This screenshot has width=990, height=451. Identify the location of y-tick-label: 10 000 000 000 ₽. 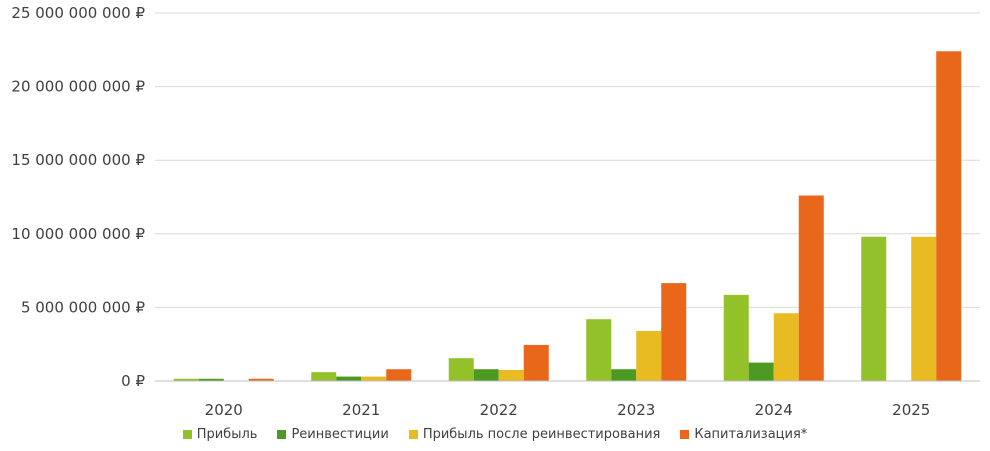
(78, 234).